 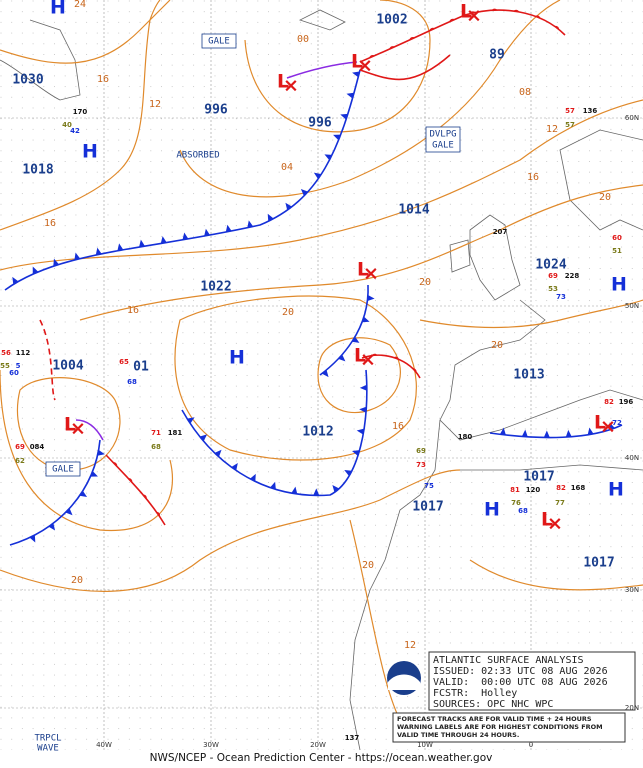 I want to click on annotation: ABSORBED, so click(x=197, y=156).